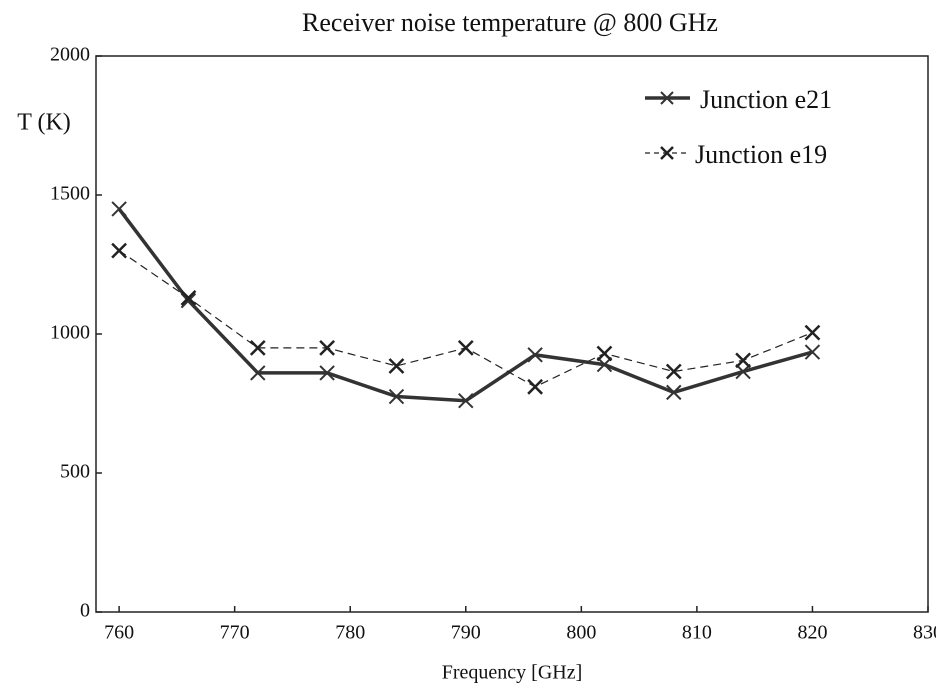 The height and width of the screenshot is (690, 936). I want to click on x-axis-label: Frequency [GHz], so click(512, 673).